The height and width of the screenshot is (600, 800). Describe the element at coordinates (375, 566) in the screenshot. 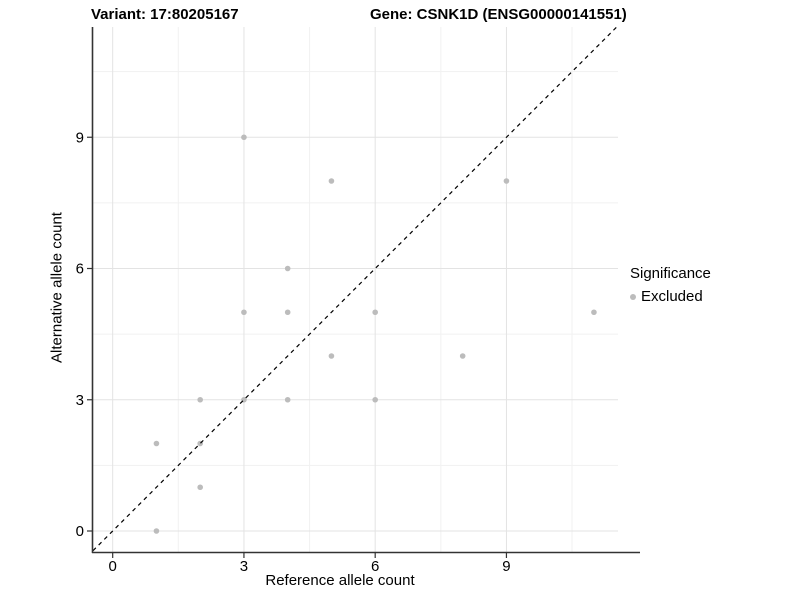

I see `x-tick-label: 6` at that location.